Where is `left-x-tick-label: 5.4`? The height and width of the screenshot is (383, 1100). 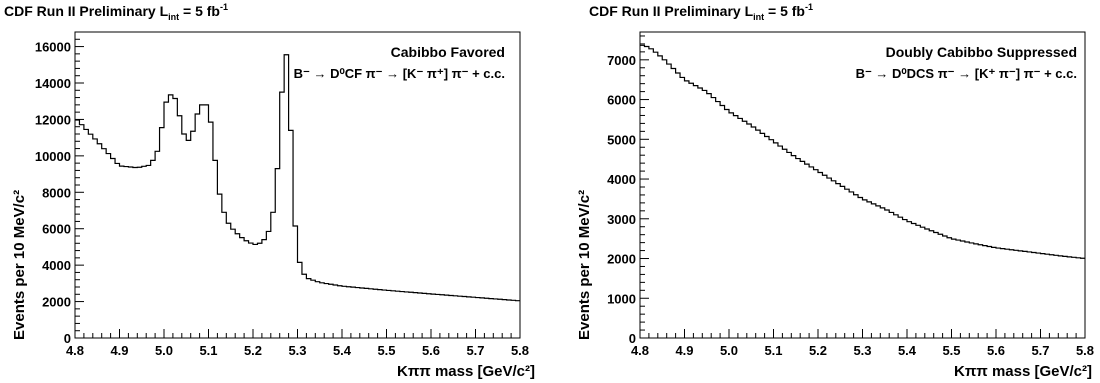
left-x-tick-label: 5.4 is located at coordinates (342, 350).